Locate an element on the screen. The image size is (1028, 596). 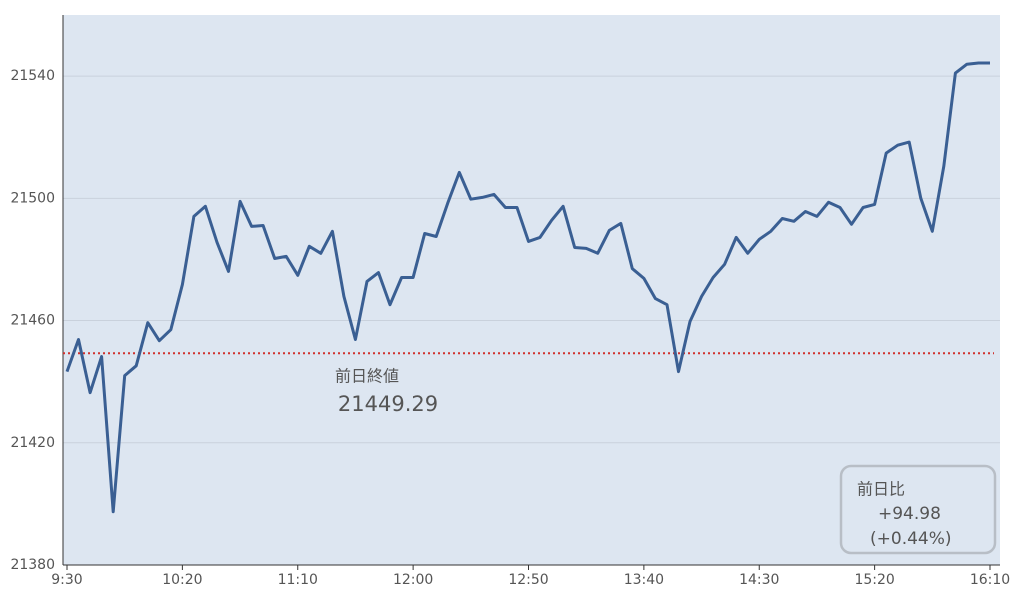
reference-value: 21449.29 is located at coordinates (388, 404).